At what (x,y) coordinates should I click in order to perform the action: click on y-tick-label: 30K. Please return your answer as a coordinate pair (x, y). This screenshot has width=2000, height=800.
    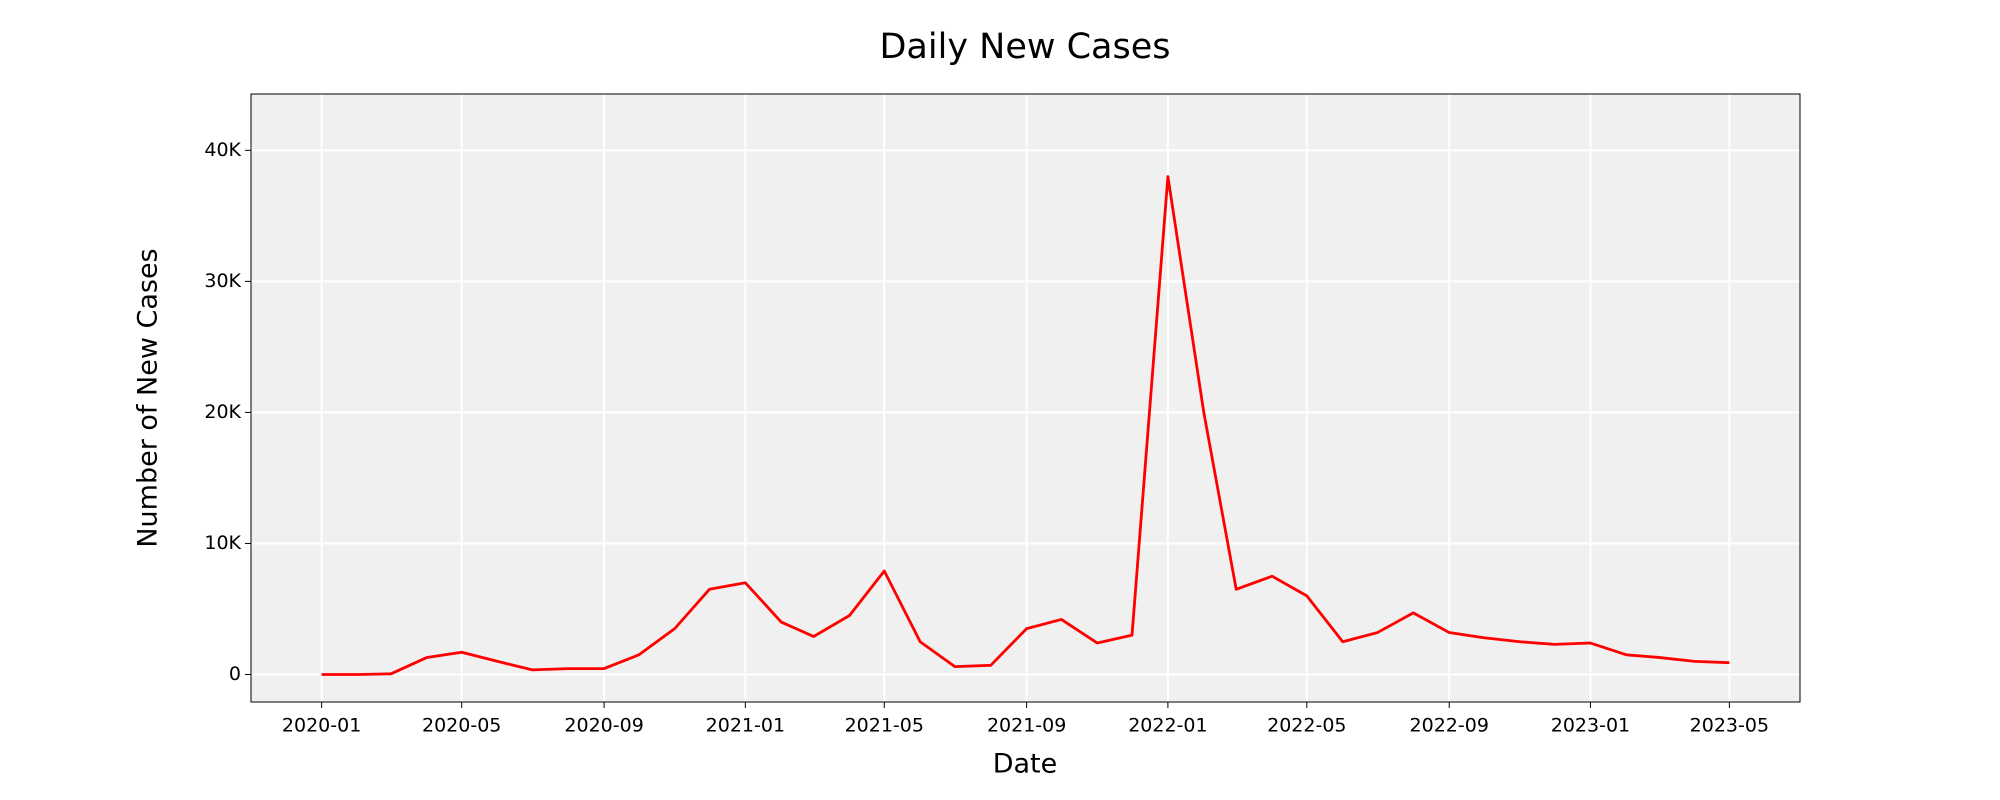
    Looking at the image, I should click on (222, 281).